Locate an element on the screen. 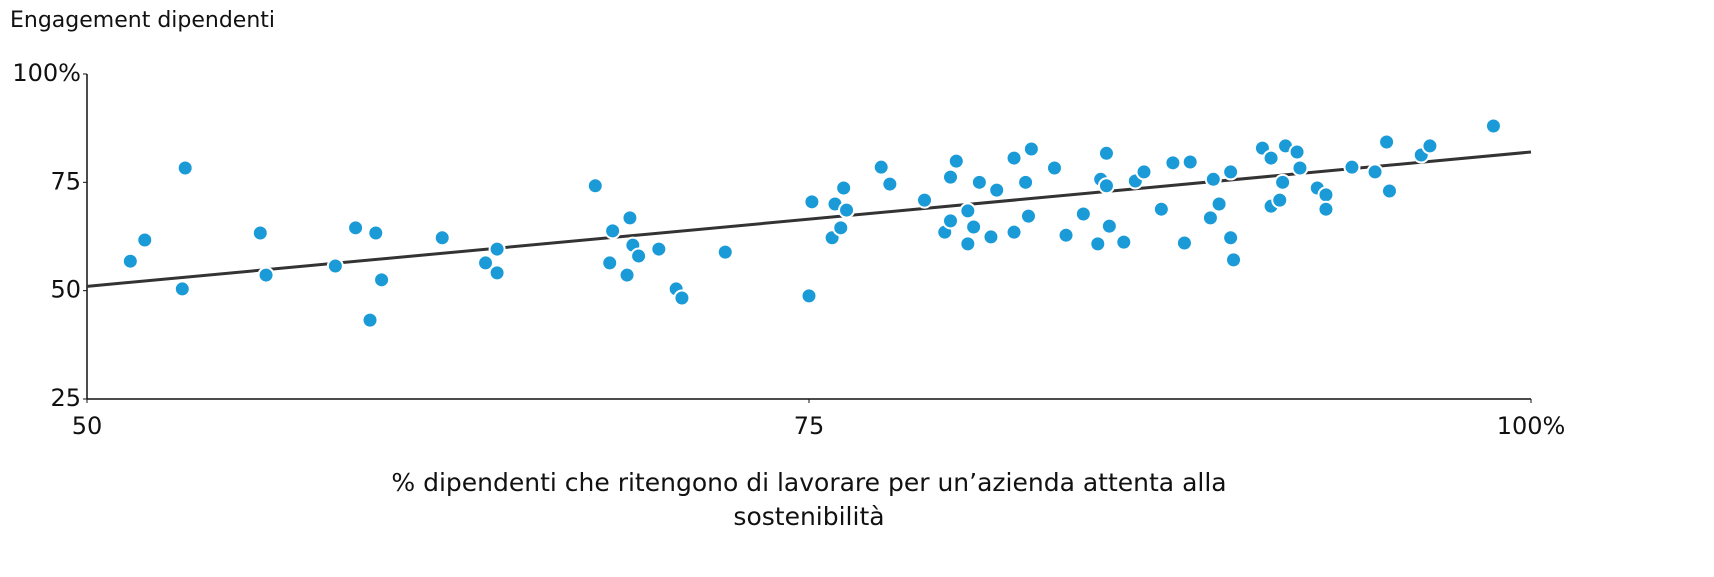  y-tick-label: 100% is located at coordinates (46, 73).